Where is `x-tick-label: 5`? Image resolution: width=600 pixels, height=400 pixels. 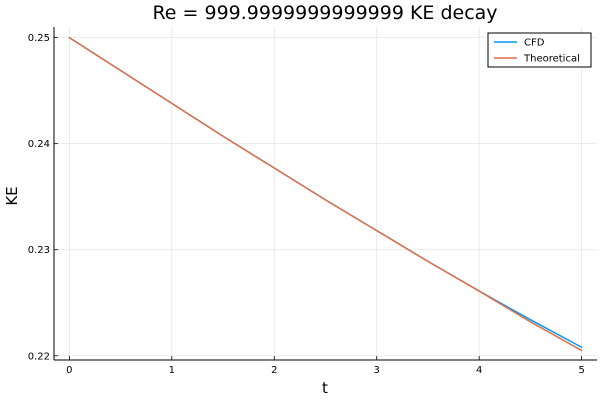
x-tick-label: 5 is located at coordinates (581, 370).